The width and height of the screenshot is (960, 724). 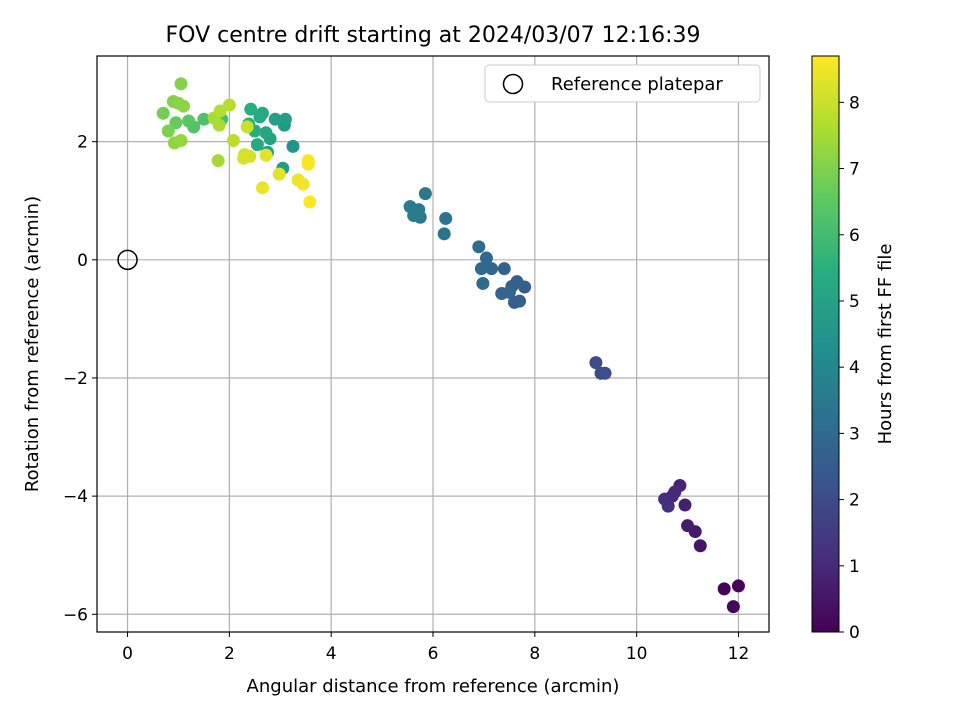 What do you see at coordinates (229, 654) in the screenshot?
I see `x-tick-label: 2` at bounding box center [229, 654].